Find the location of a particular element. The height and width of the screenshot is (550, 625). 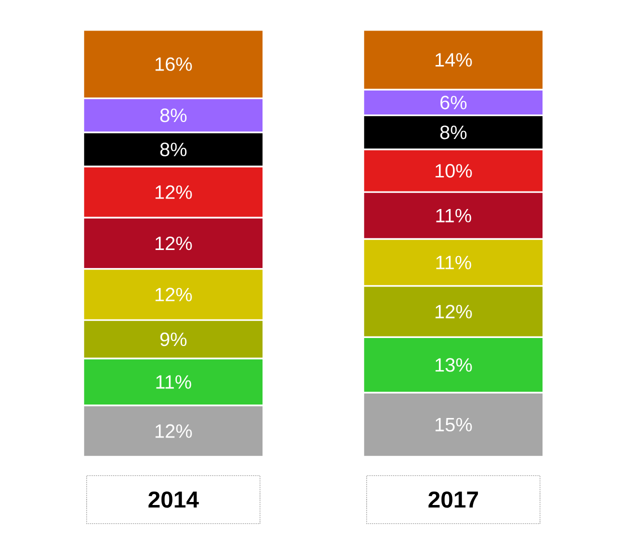

data-label: 9% is located at coordinates (173, 339).